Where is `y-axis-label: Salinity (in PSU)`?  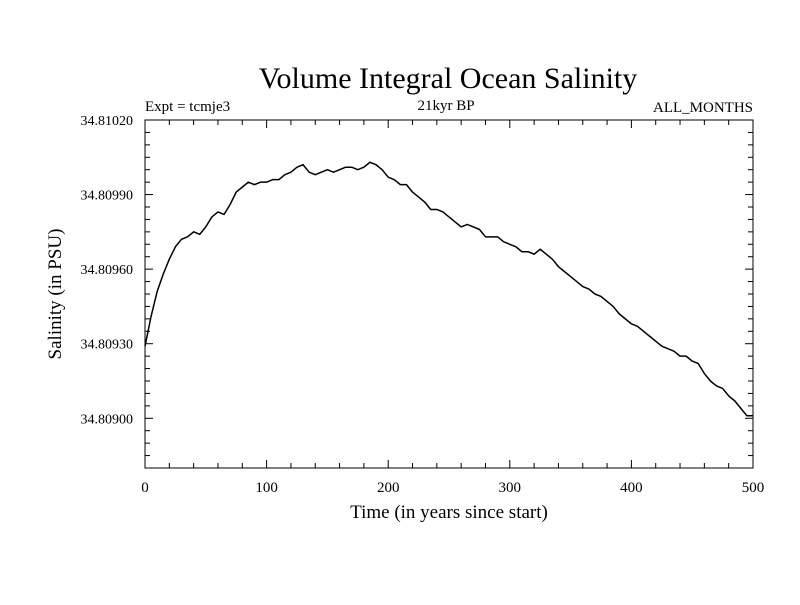
y-axis-label: Salinity (in PSU) is located at coordinates (55, 294).